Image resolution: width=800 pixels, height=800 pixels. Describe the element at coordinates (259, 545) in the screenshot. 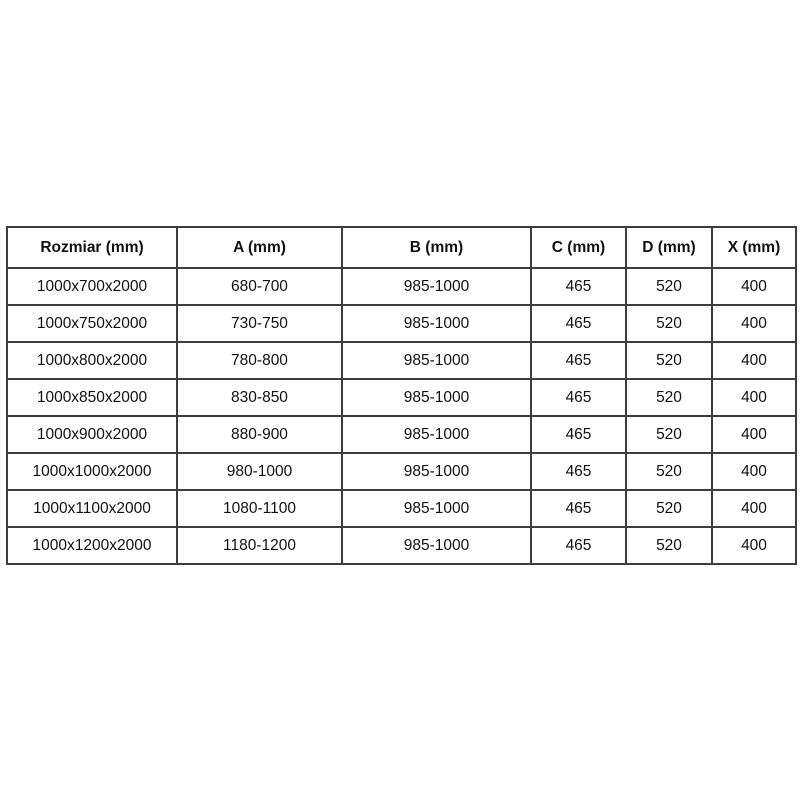

I see `table-cell: 1180-1200` at that location.